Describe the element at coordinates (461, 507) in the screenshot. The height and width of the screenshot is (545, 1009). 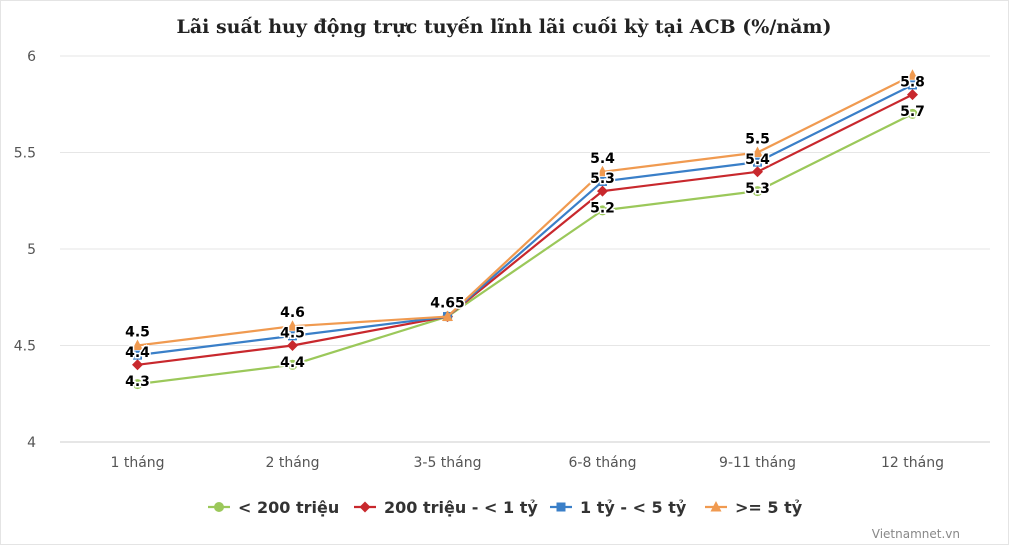
I see `legend-label: 200 triệu - < 1 tỷ` at that location.